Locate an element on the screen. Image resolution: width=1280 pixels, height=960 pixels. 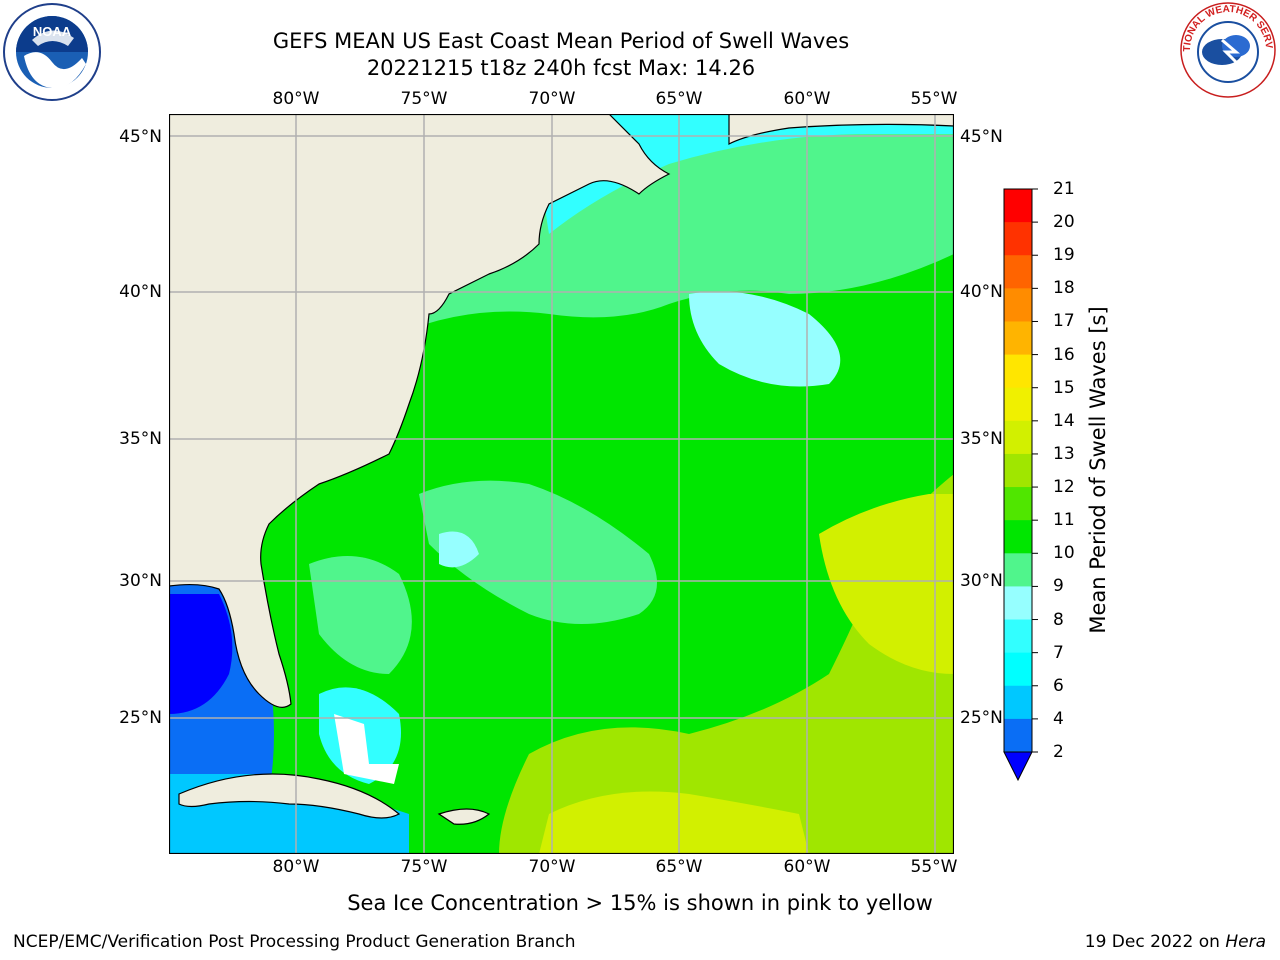
lat-label-right: 35°N is located at coordinates (981, 439).